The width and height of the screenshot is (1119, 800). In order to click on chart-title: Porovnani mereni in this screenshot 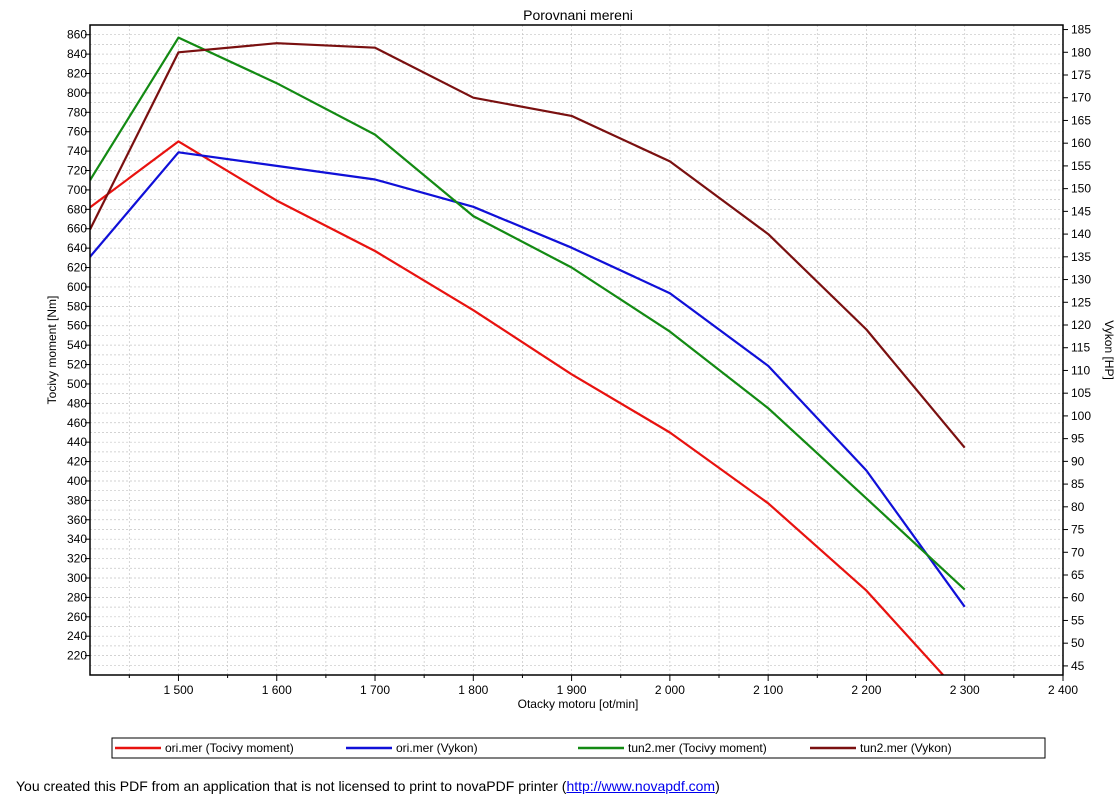, I will do `click(578, 15)`.